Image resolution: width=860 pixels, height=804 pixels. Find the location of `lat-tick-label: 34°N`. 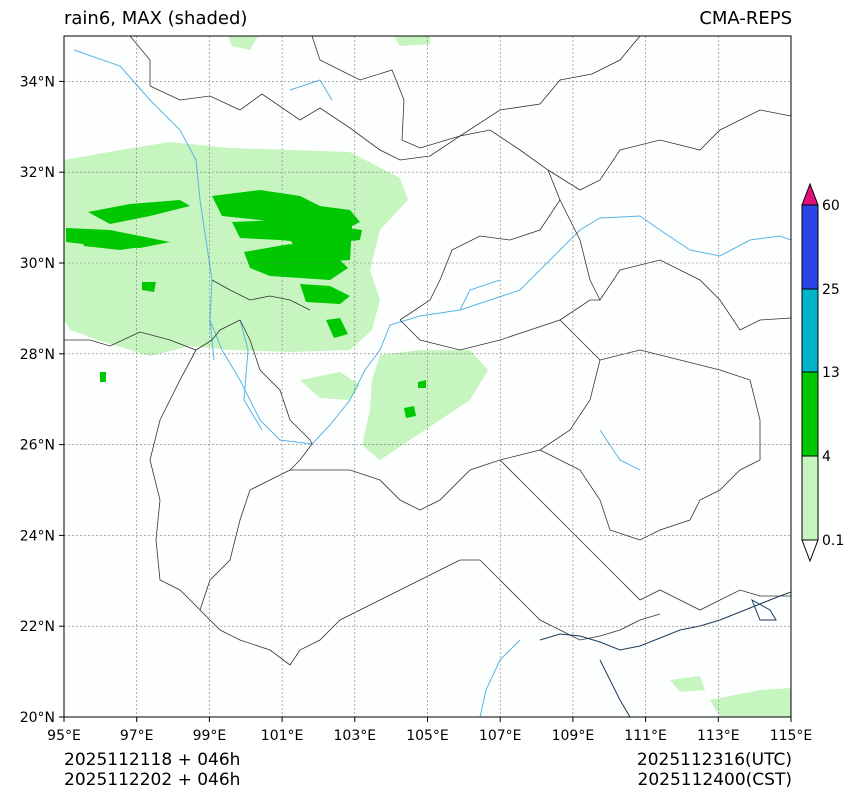

lat-tick-label: 34°N is located at coordinates (37, 82).